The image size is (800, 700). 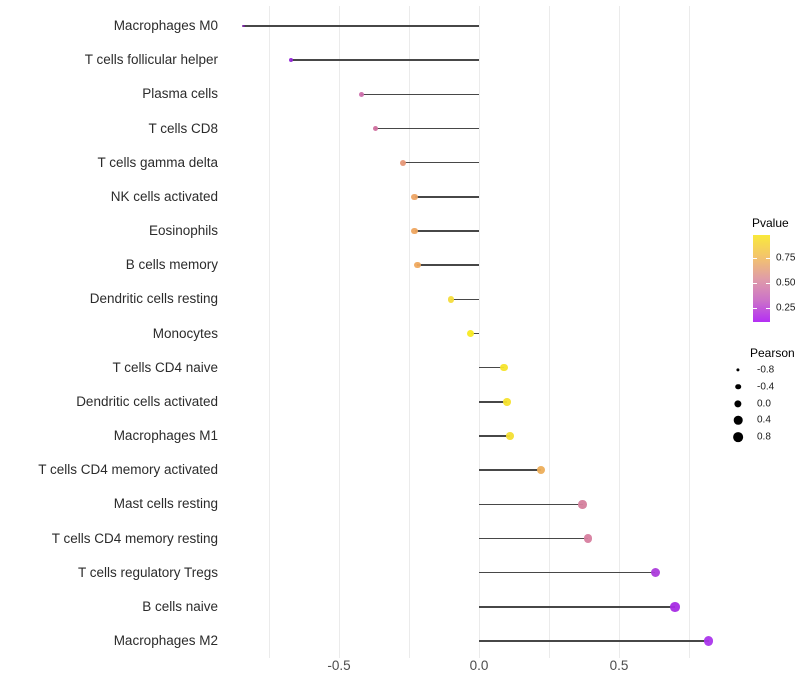 What do you see at coordinates (339, 332) in the screenshot?
I see `gridline--0.5` at bounding box center [339, 332].